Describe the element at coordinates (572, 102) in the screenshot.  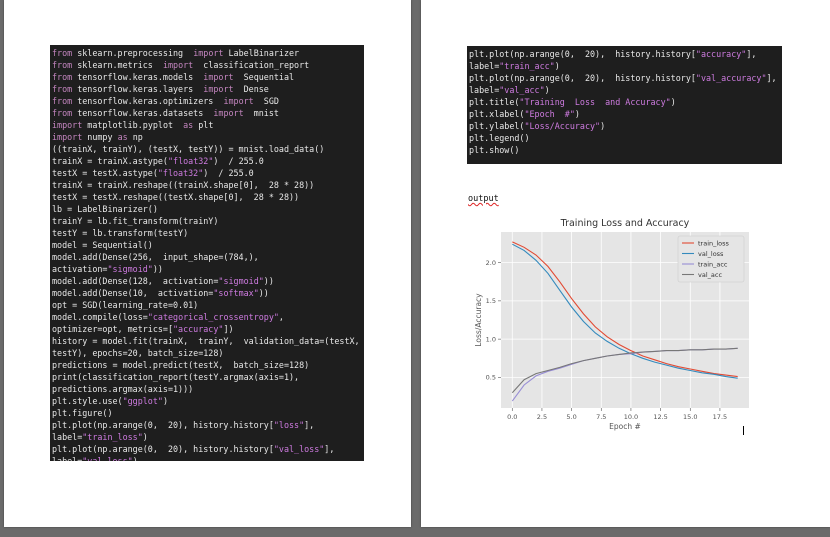
I see `code-right-line: plt.title("Training Loss and Accuracy")` at that location.